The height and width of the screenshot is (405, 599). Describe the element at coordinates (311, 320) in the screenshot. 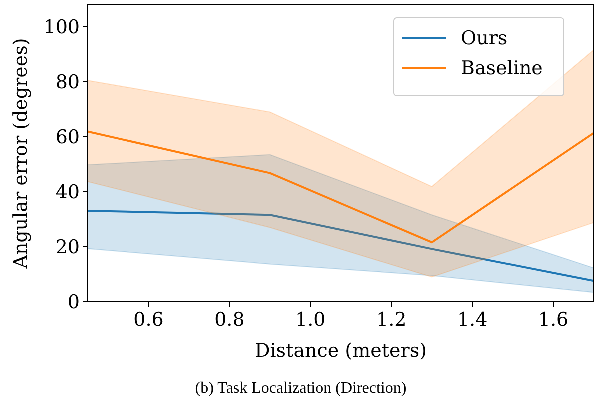

I see `x-tick-label: 1.0` at that location.